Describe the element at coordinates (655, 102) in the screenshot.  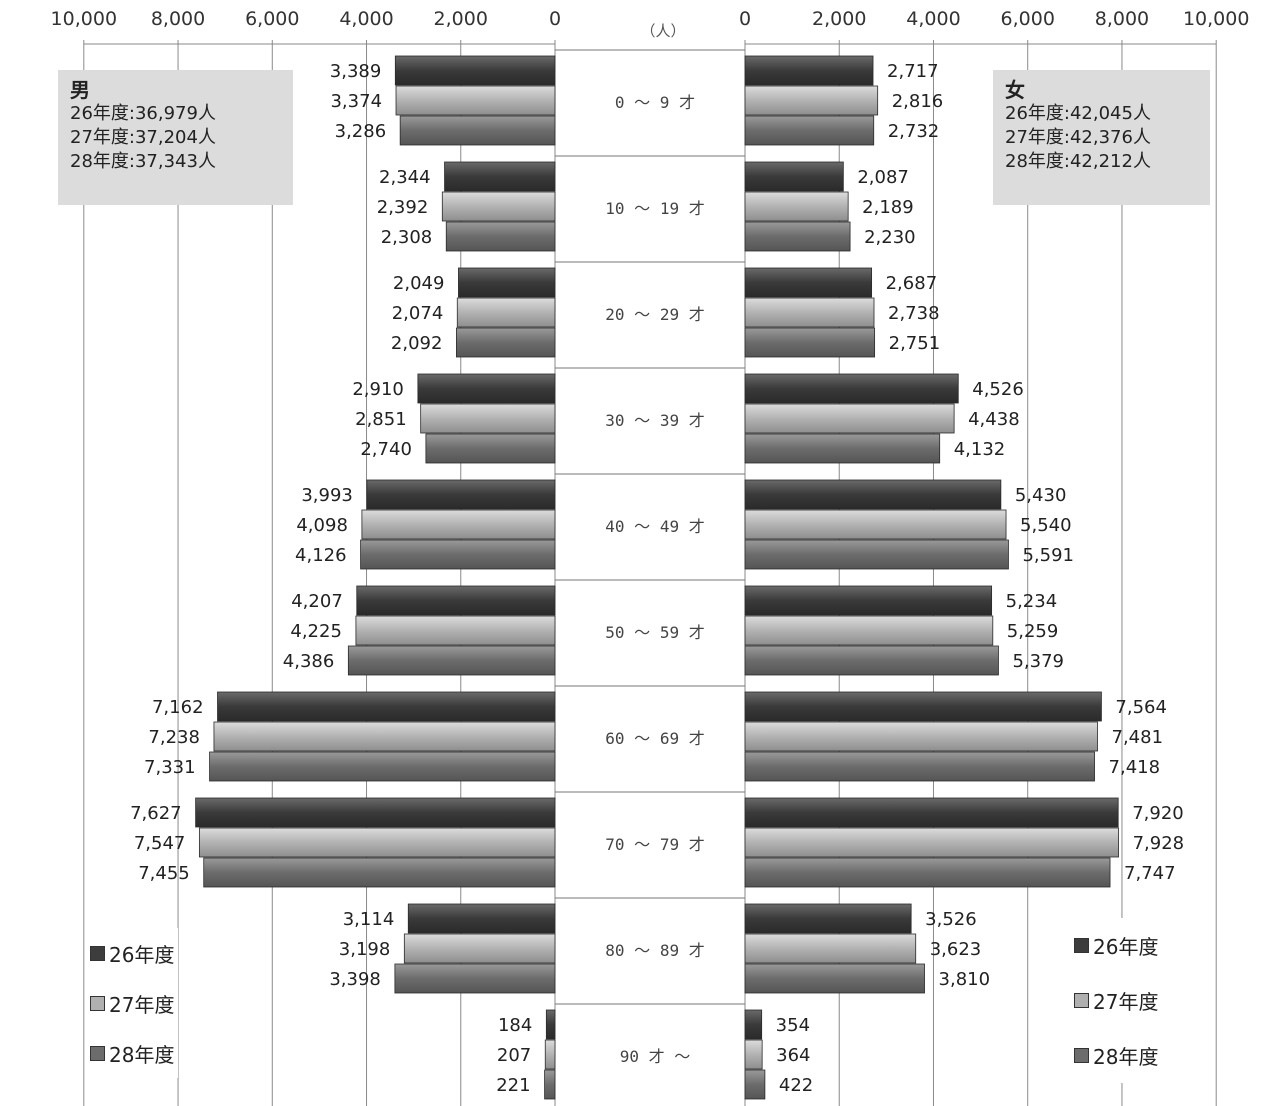
I see `category-label: 0 ～ 9 才` at that location.